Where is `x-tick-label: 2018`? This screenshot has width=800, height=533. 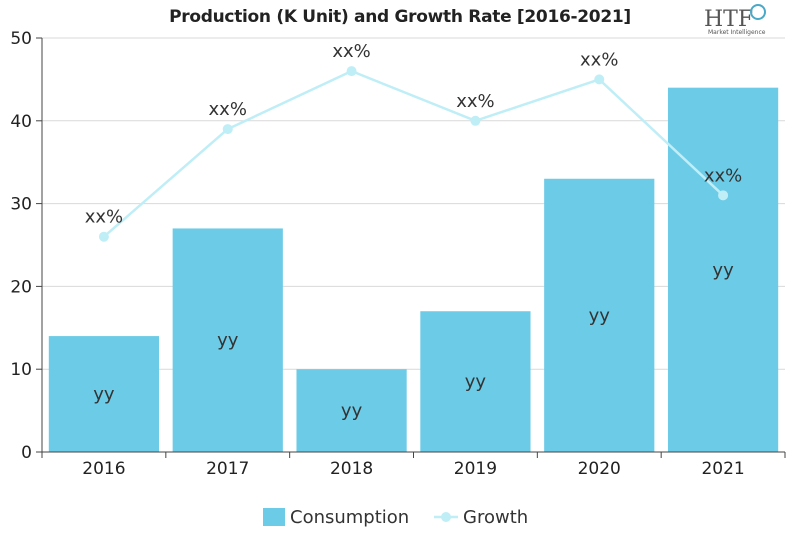
x-tick-label: 2018 is located at coordinates (351, 469).